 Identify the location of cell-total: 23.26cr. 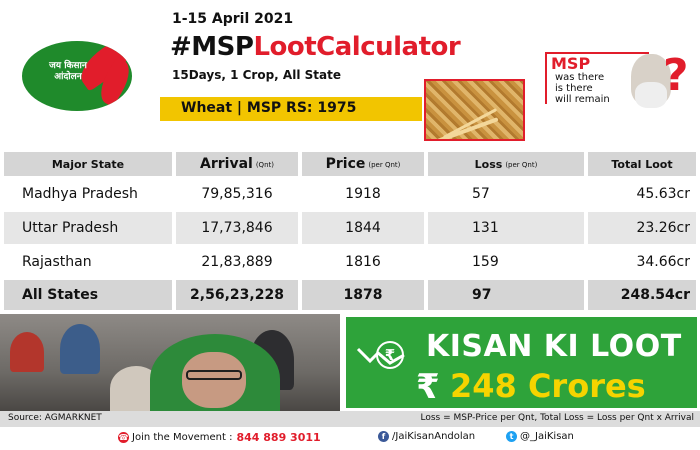
(642, 228).